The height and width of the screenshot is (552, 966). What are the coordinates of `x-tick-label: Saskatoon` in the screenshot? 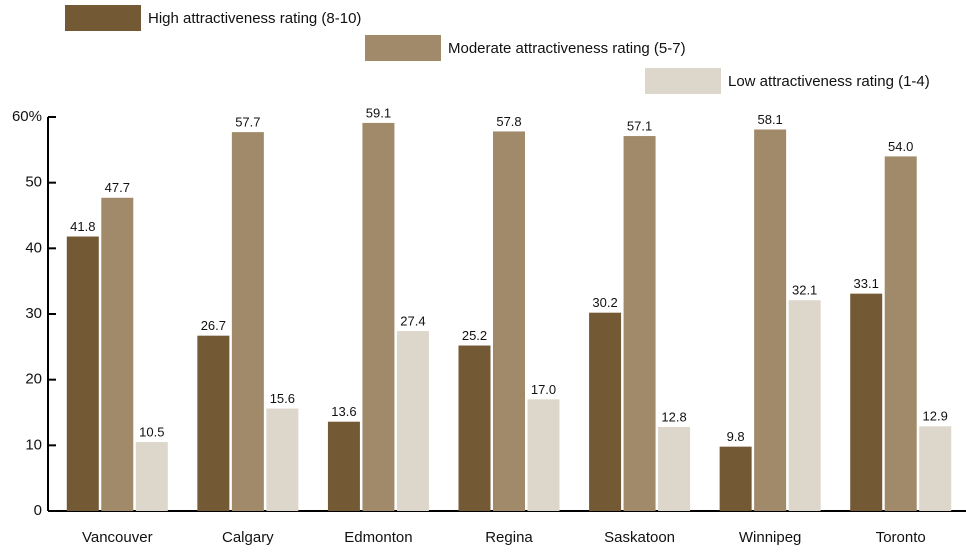 It's located at (639, 537).